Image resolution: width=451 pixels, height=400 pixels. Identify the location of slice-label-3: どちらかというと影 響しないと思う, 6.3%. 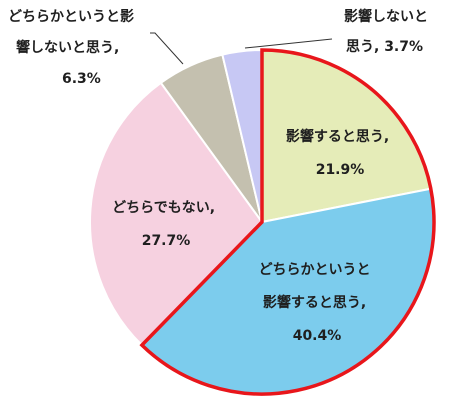
(73, 48).